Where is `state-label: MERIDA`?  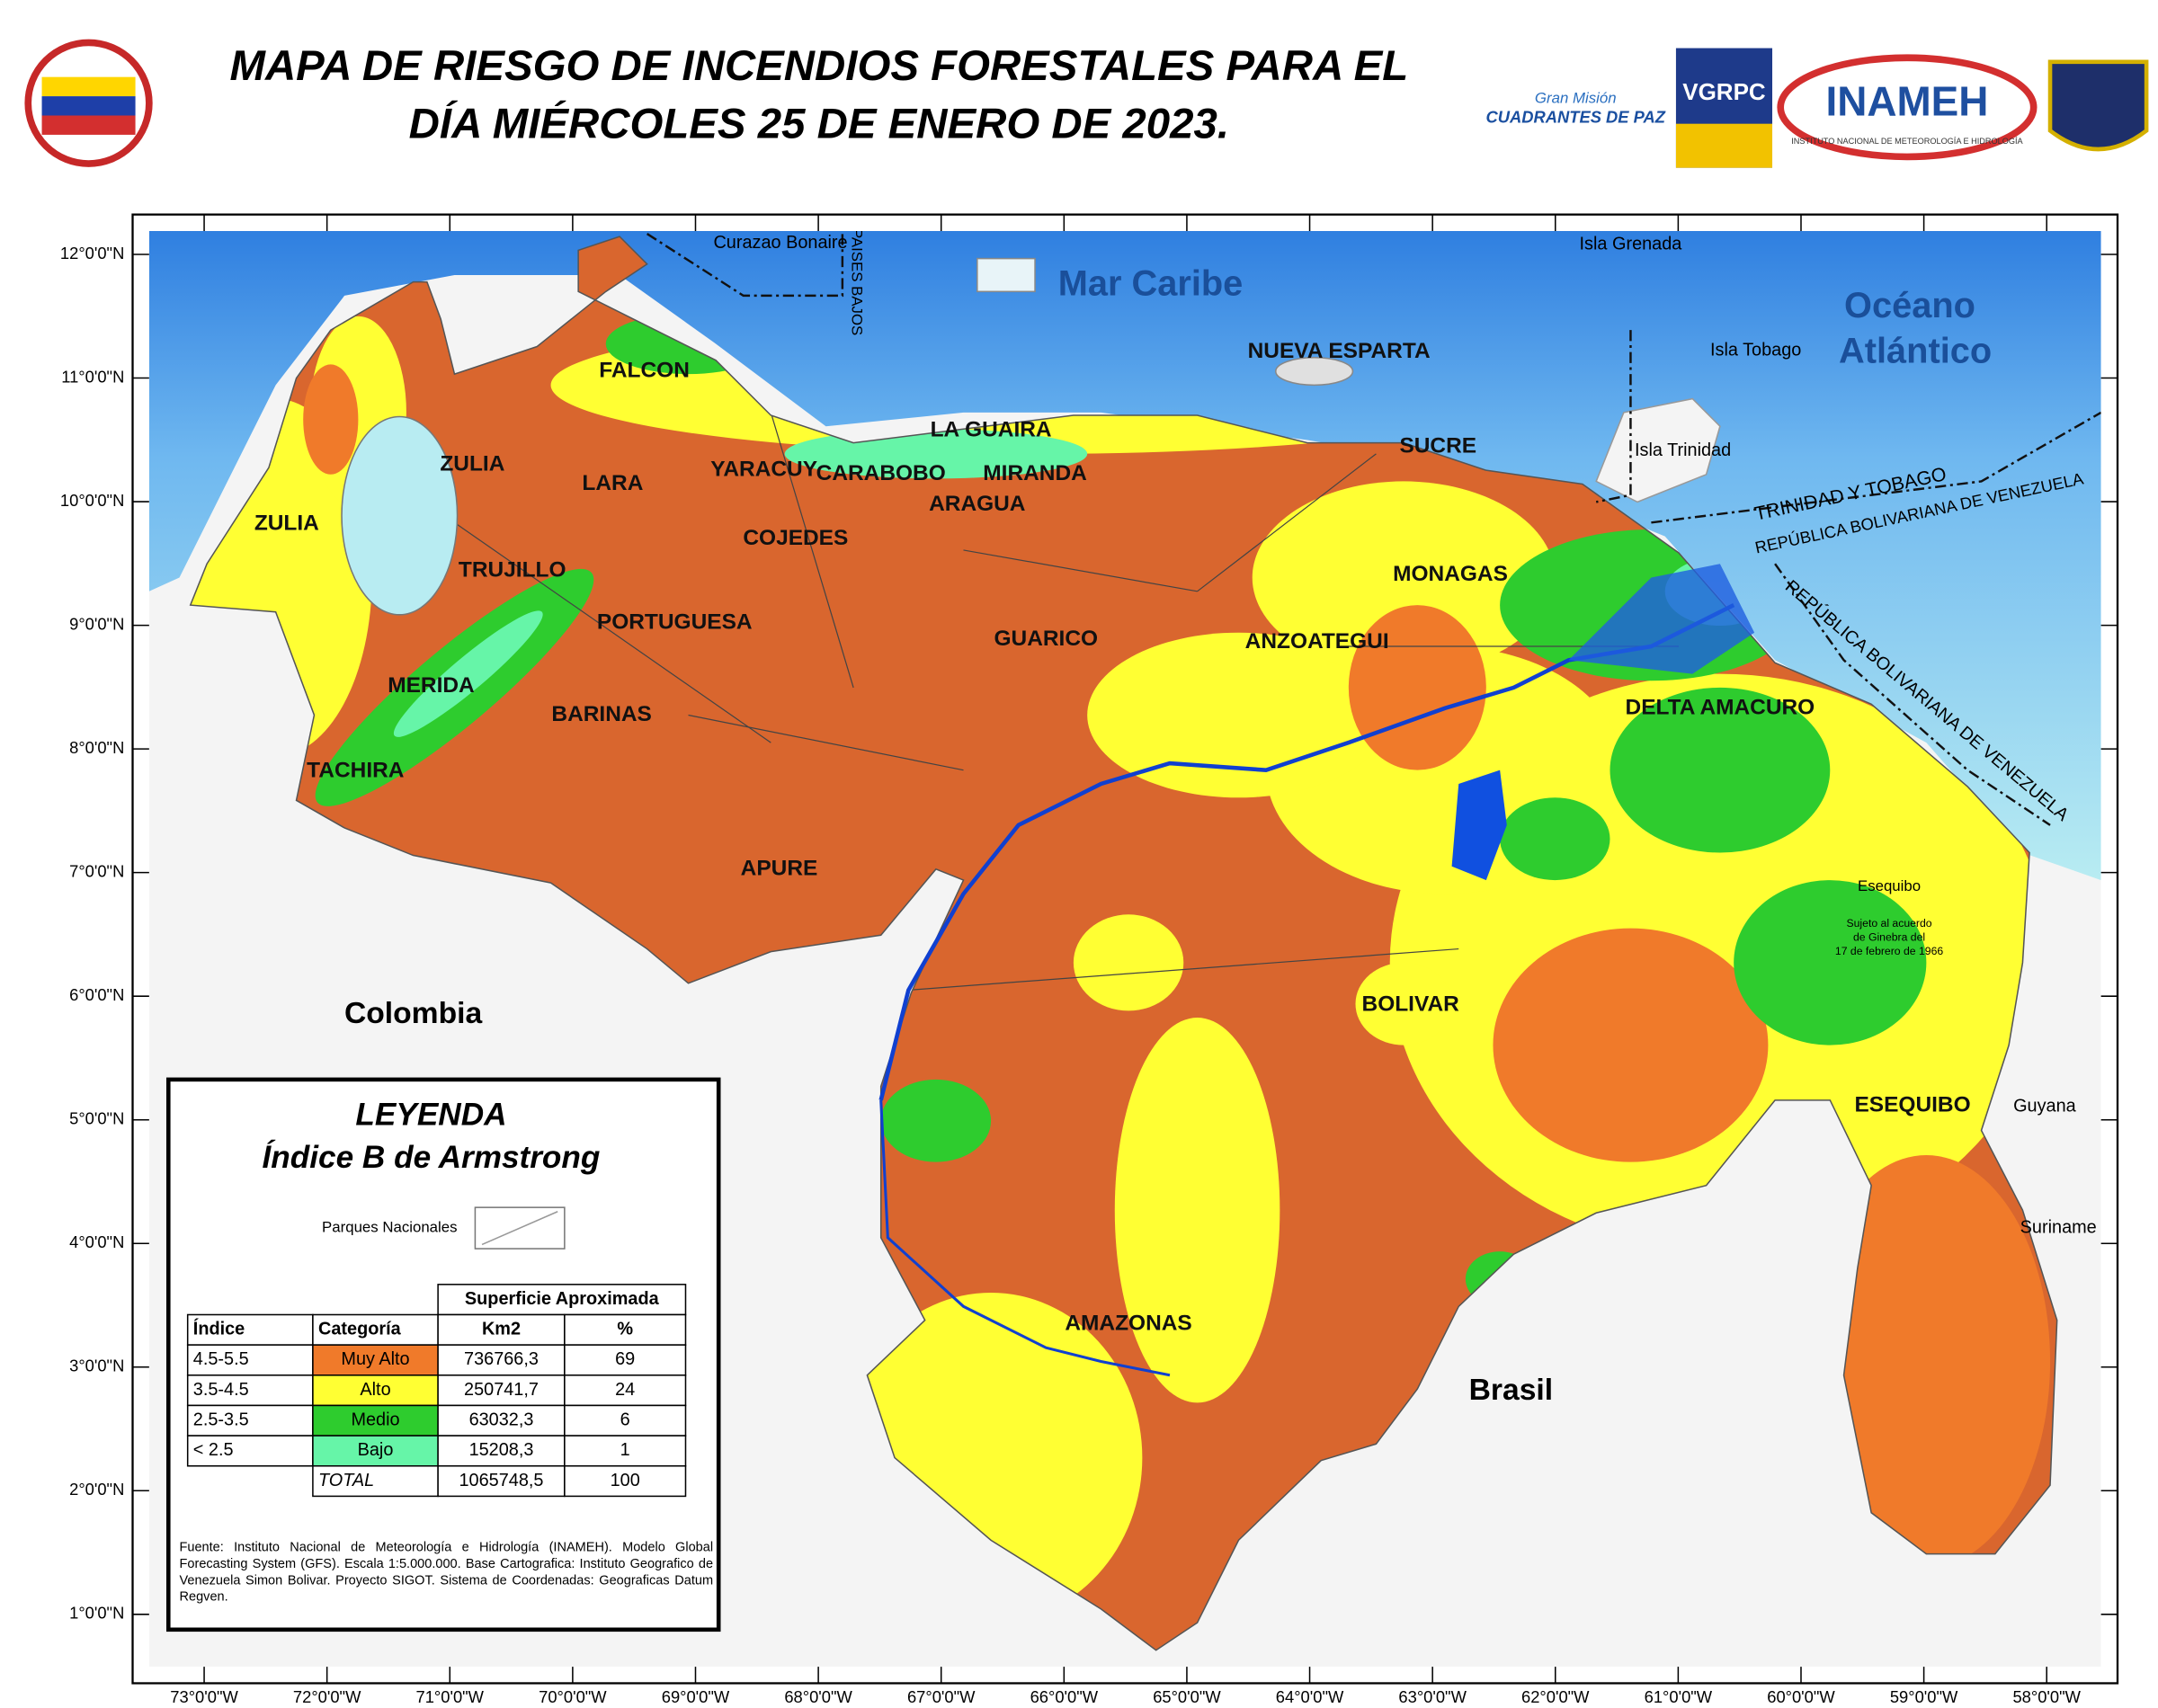
state-label: MERIDA is located at coordinates (431, 685).